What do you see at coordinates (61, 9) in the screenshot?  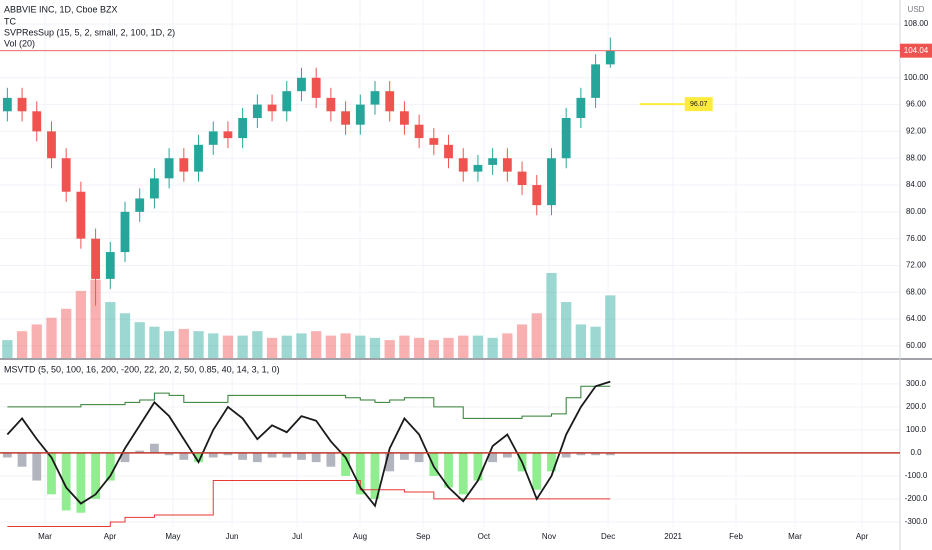 I see `chart-title: ABBVIE INC, 1D, Cboe BZX` at bounding box center [61, 9].